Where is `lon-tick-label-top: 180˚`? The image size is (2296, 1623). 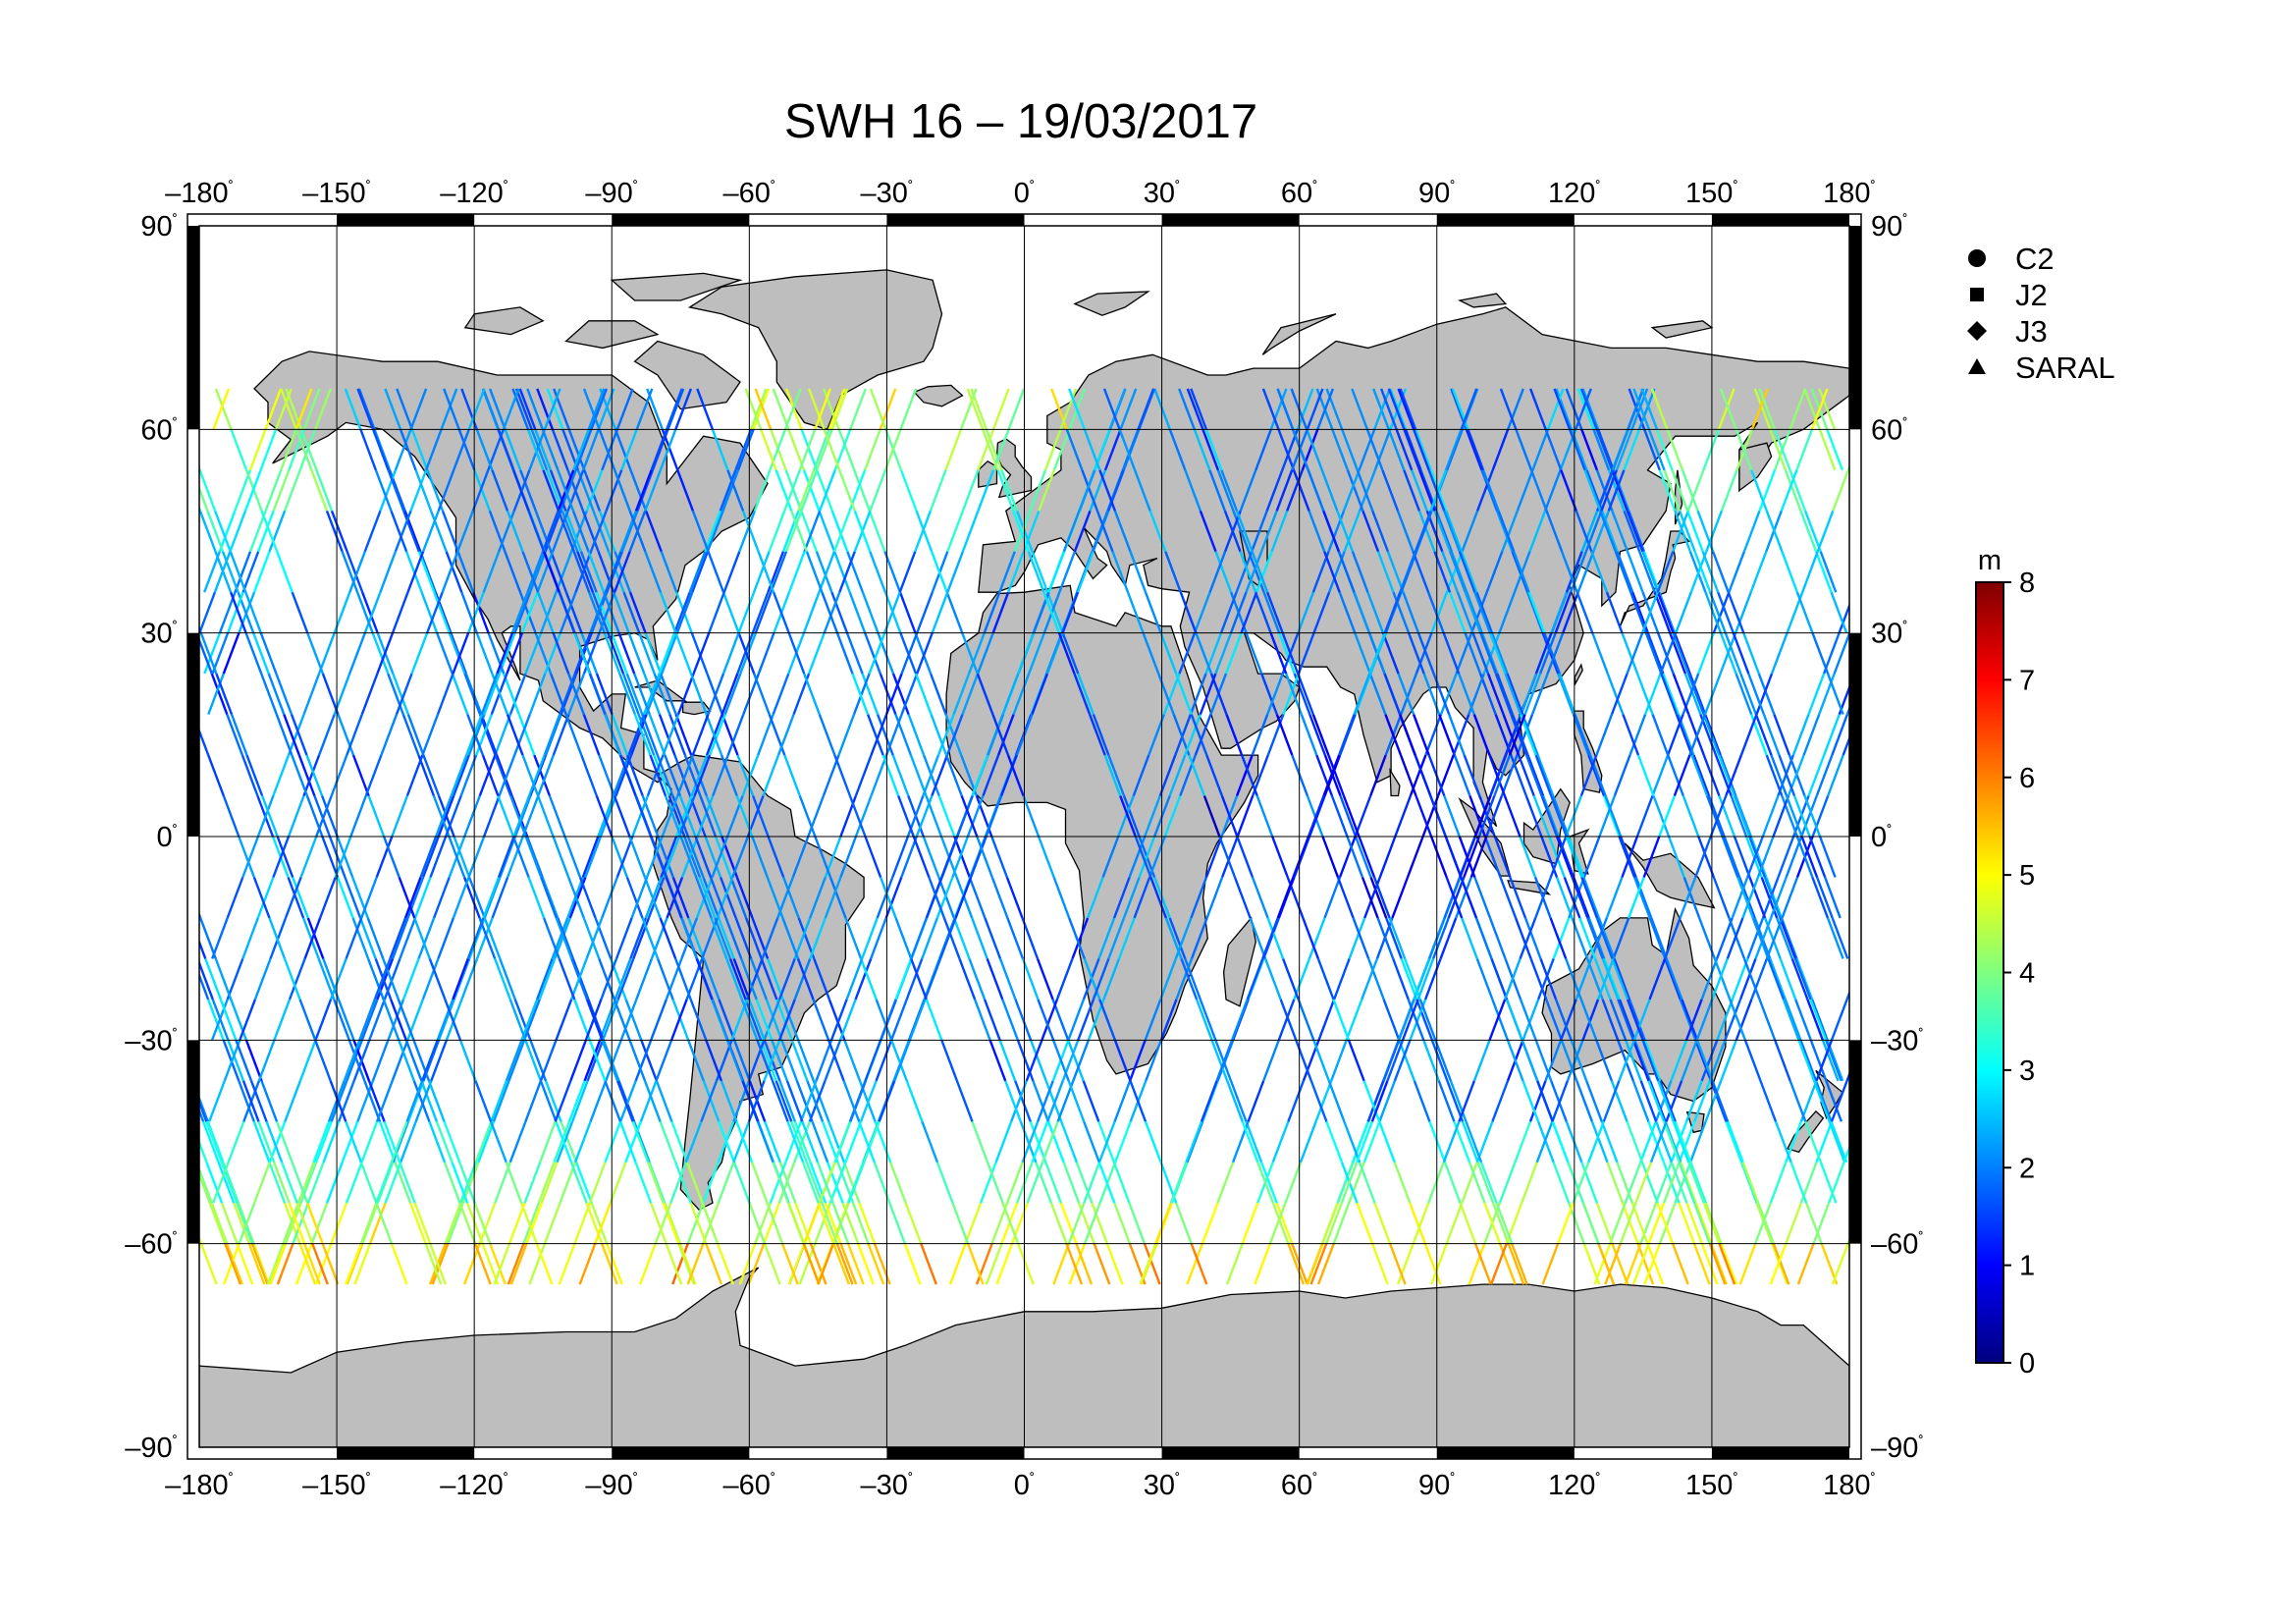 lon-tick-label-top: 180˚ is located at coordinates (1850, 194).